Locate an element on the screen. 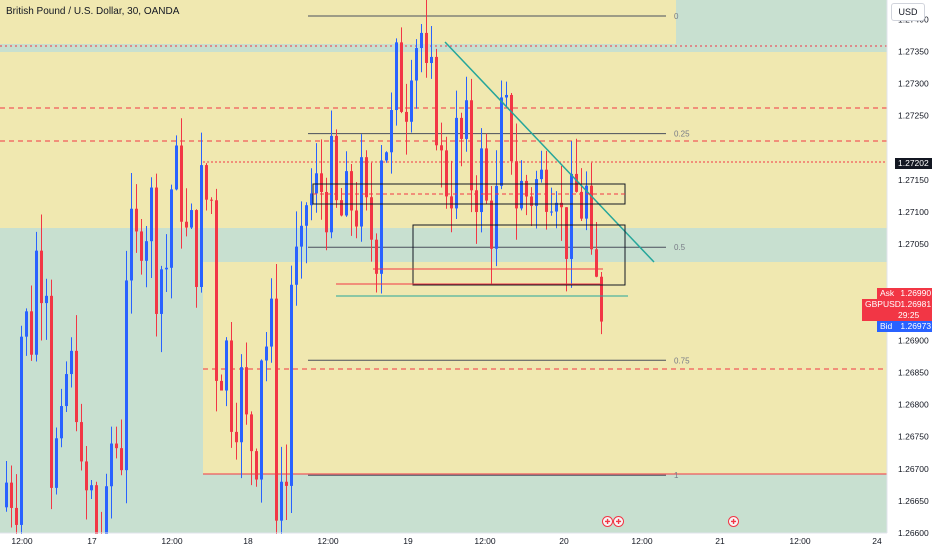 The image size is (932, 550). currency-button: USD is located at coordinates (908, 12).